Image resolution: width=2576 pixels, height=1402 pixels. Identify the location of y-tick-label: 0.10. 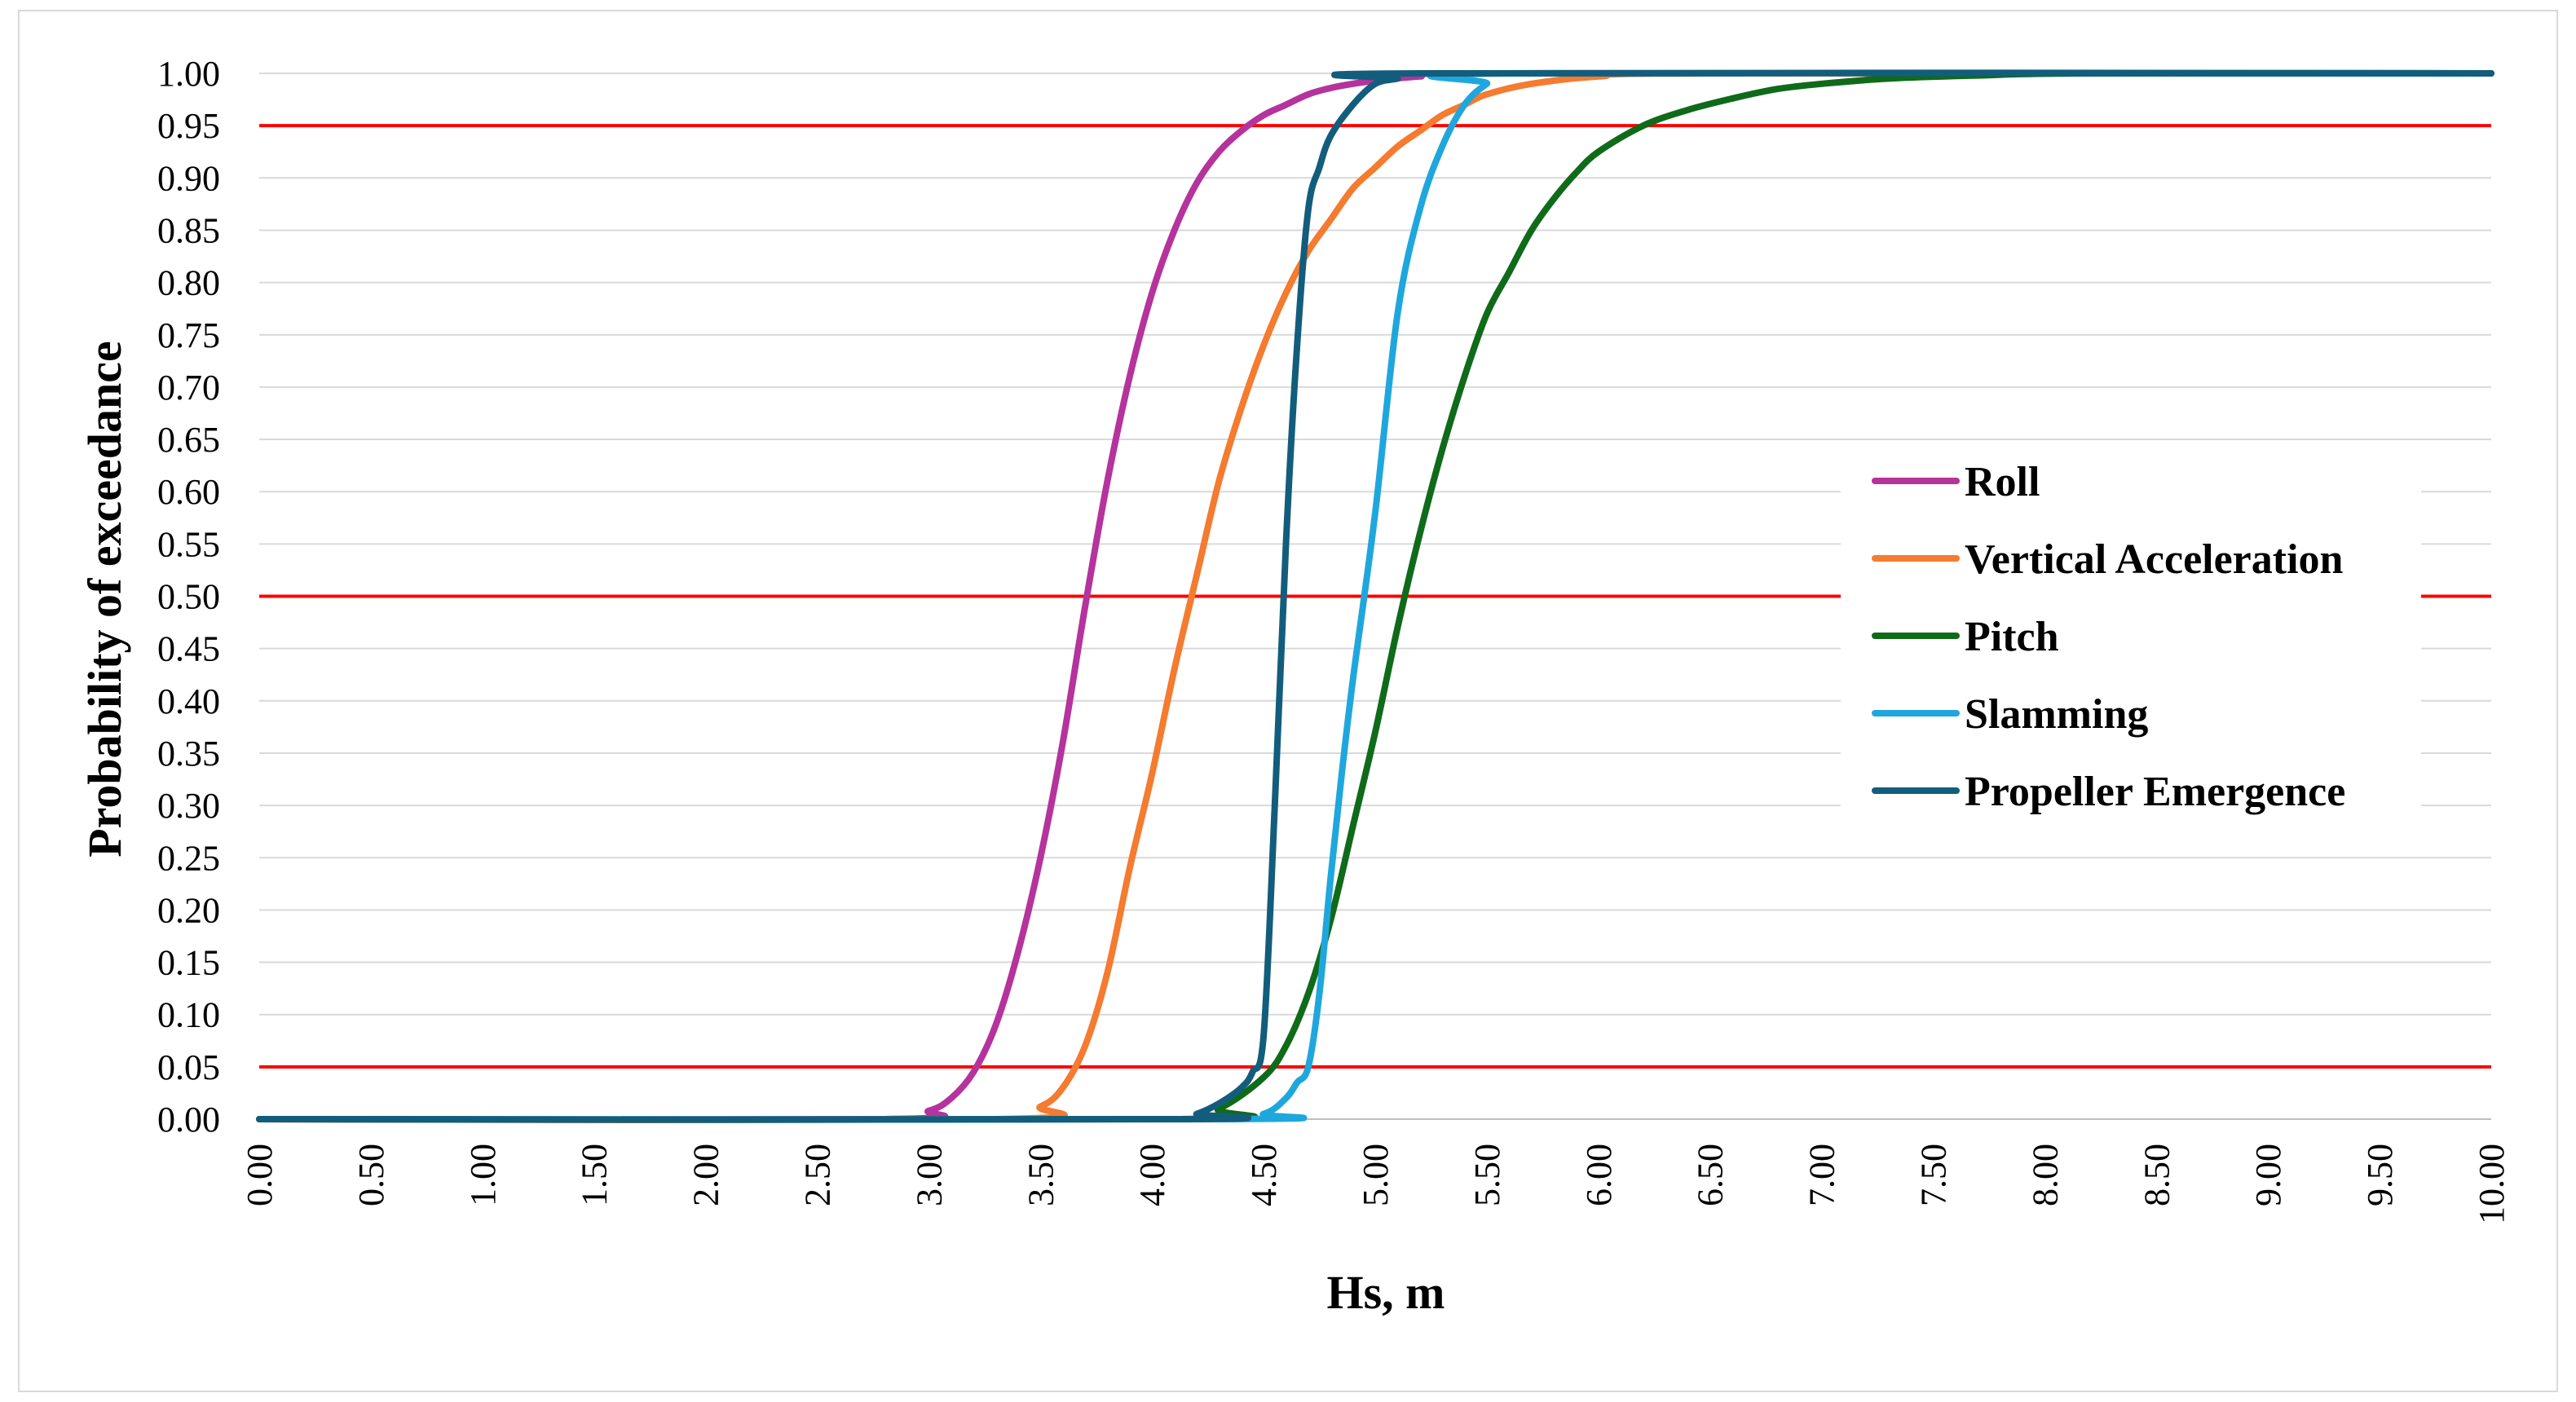
(188, 1015).